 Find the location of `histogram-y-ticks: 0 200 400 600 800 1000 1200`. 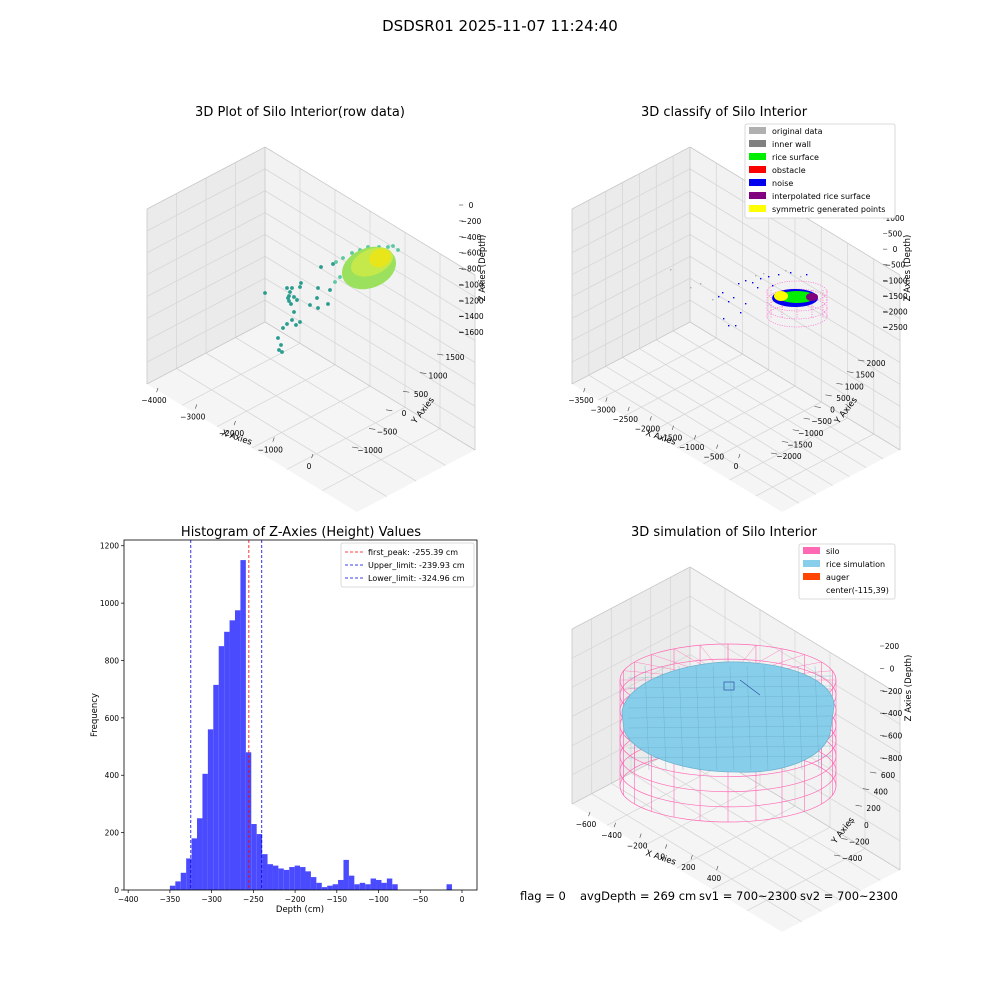

histogram-y-ticks: 0 200 400 600 800 1000 1200 is located at coordinates (112, 718).